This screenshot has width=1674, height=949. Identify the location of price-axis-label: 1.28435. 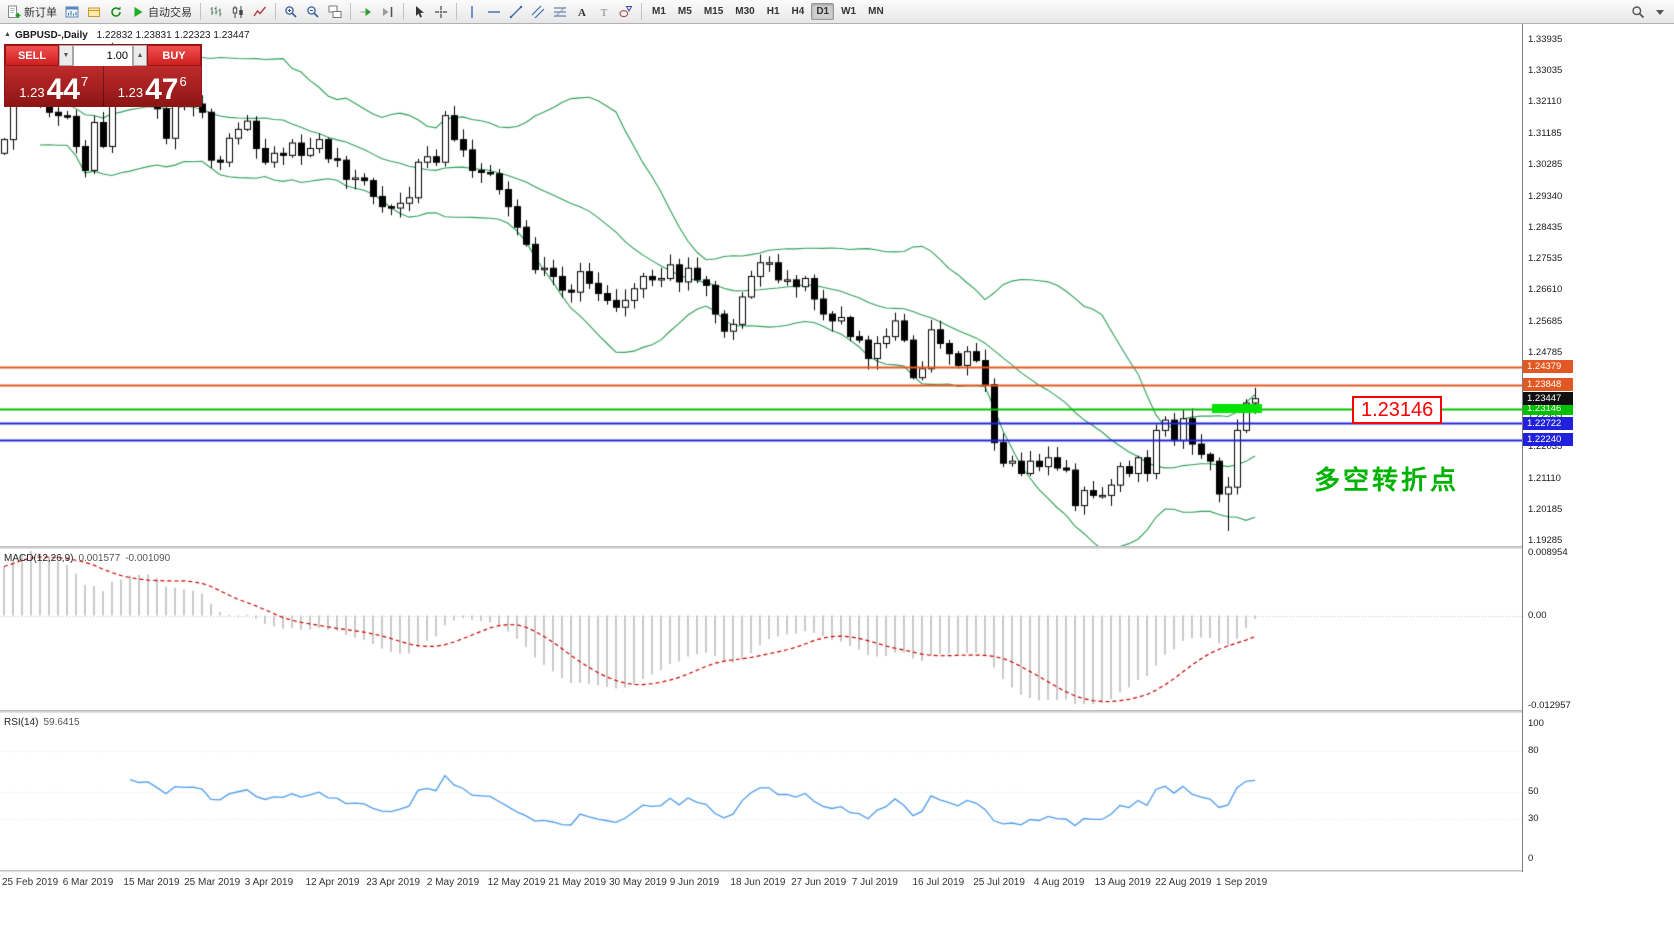
(1545, 228).